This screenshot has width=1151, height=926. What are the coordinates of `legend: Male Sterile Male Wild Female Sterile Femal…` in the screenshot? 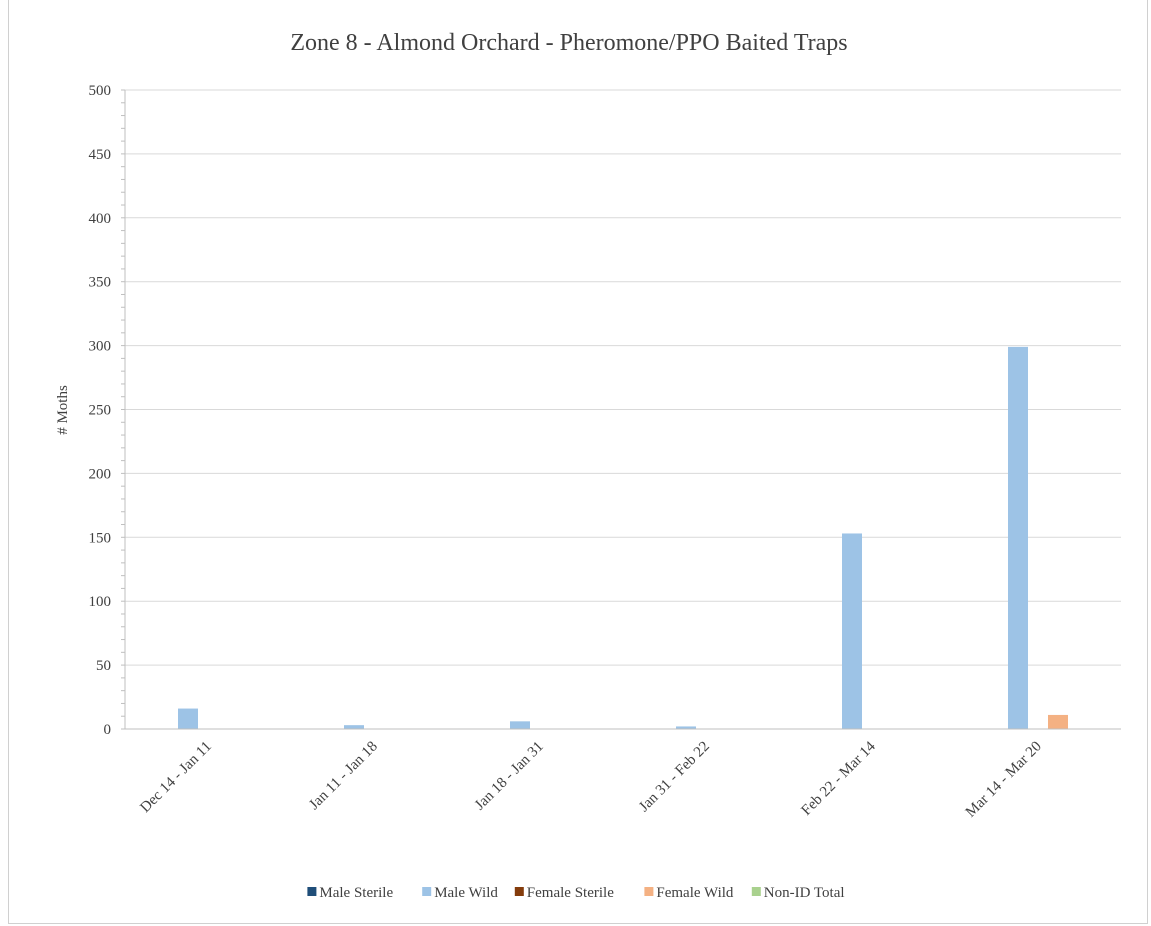 It's located at (576, 893).